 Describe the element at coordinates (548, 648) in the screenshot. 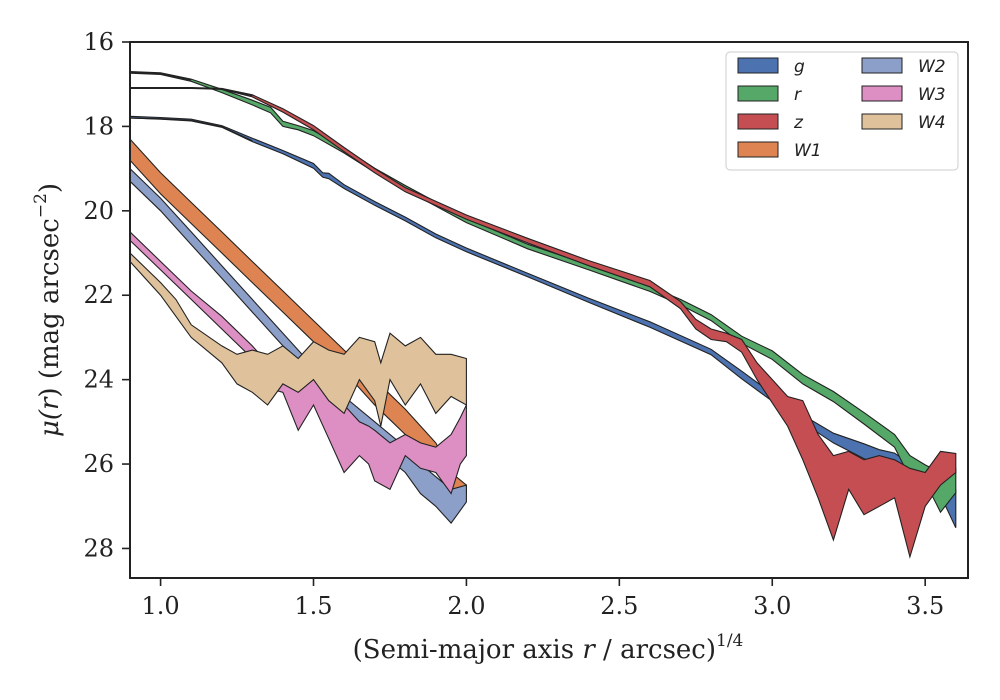

I see `x-axis-label: (Semi-major axis r / arcsec)1/4` at that location.